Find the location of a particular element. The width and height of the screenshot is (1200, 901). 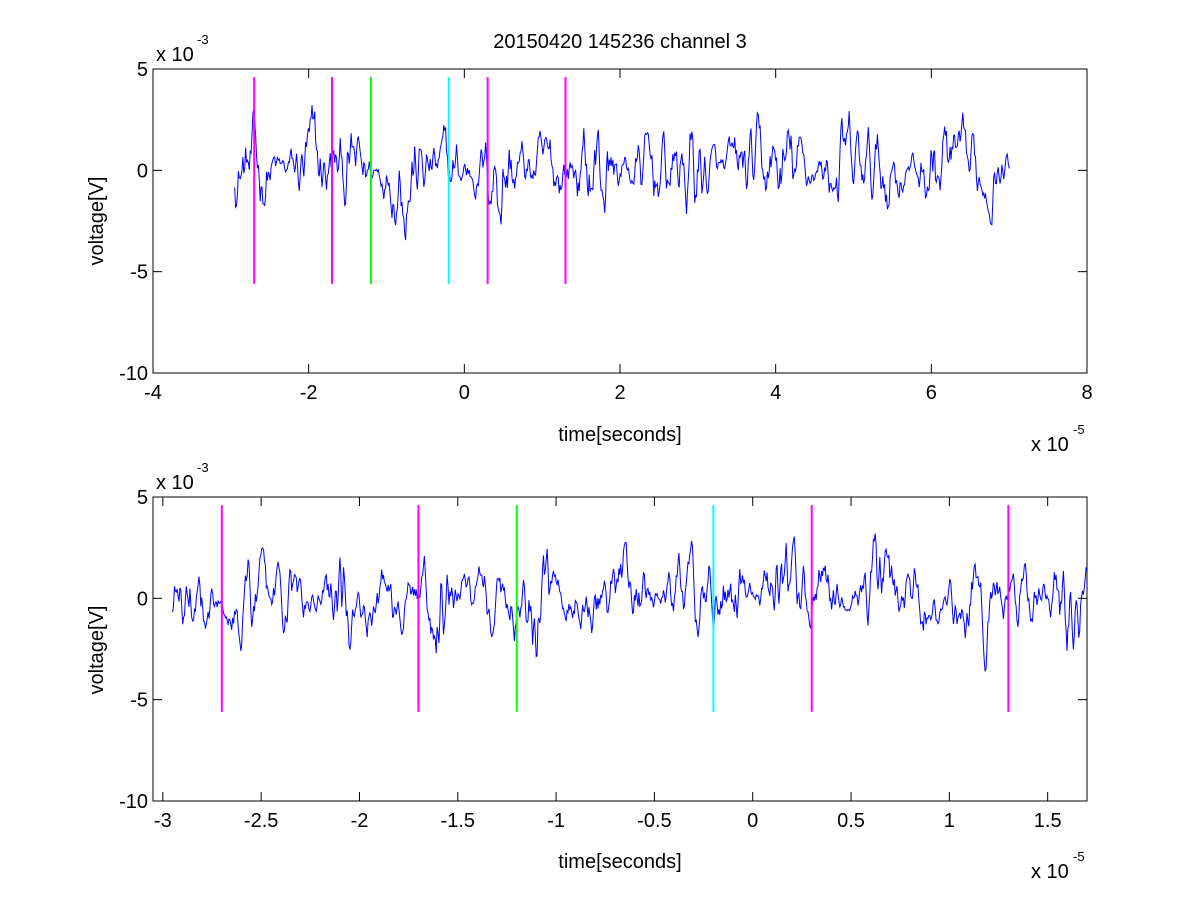

x-tick-label: -1 is located at coordinates (556, 821).